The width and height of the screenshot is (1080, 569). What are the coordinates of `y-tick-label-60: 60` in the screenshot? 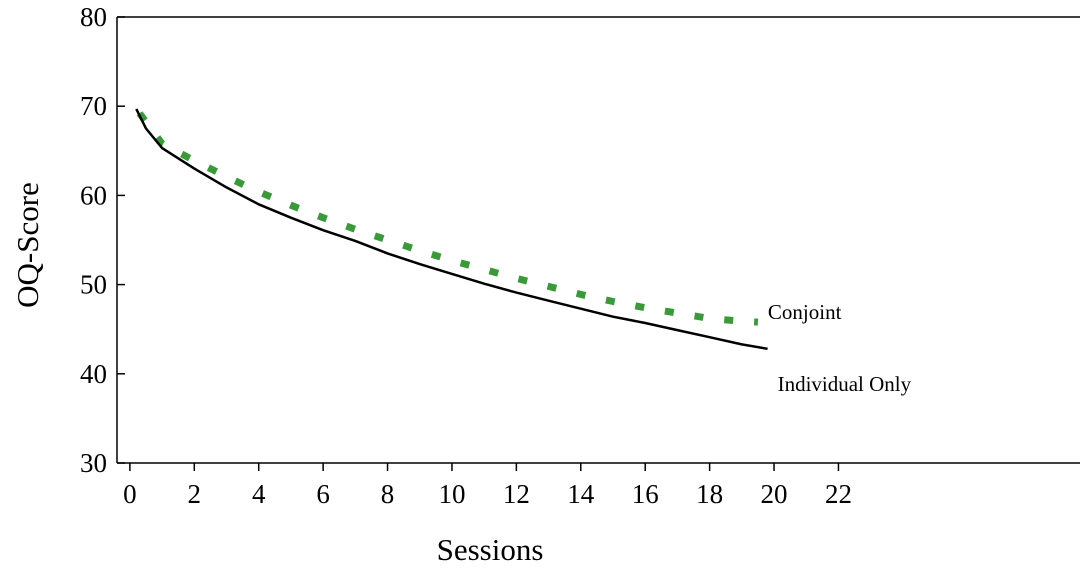 It's located at (93, 195).